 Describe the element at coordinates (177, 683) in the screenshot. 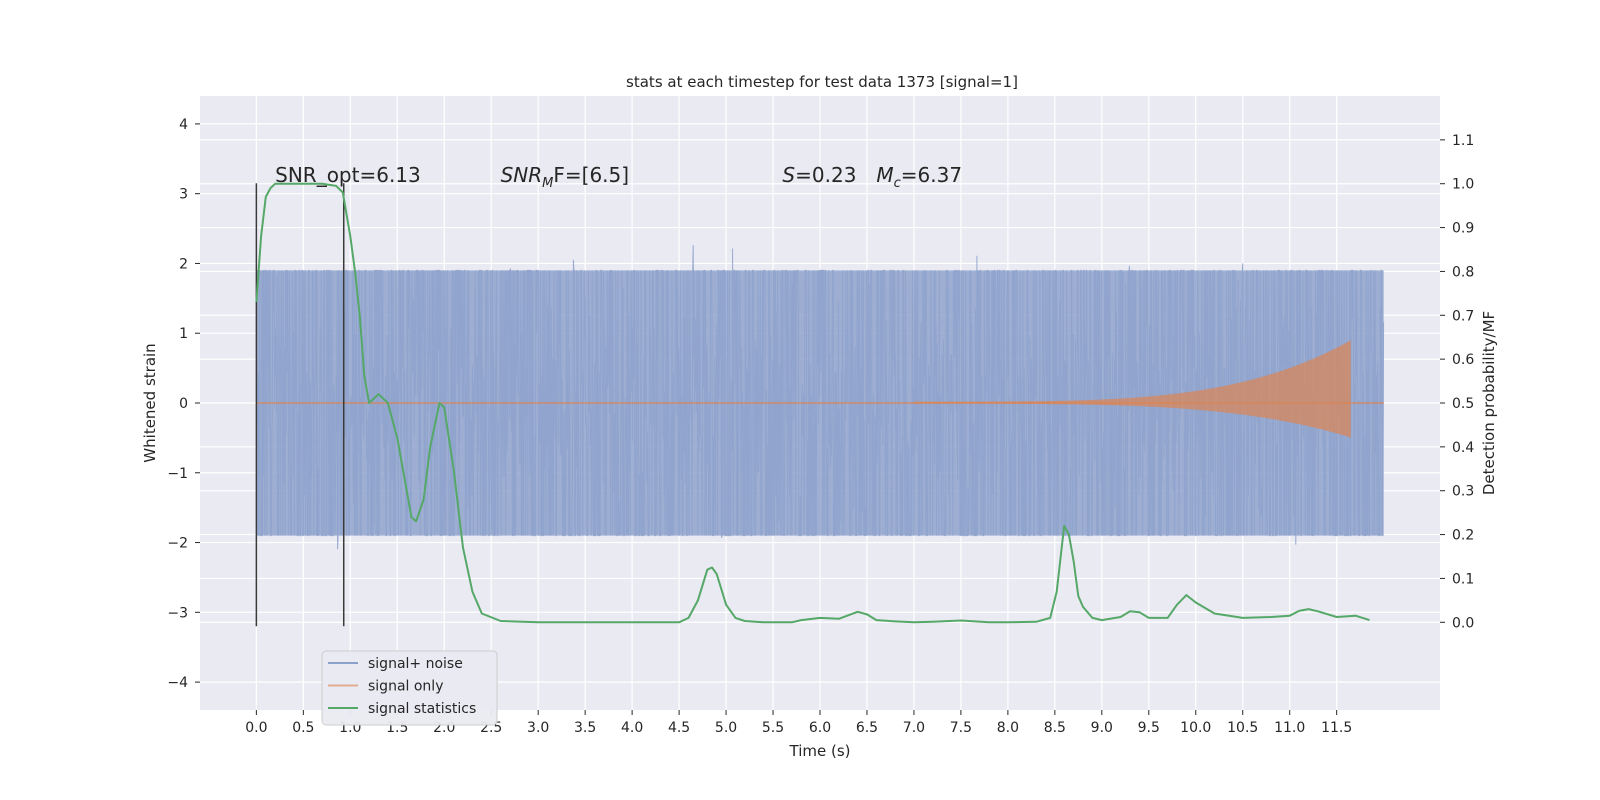

I see `left-y-tick-label: −4` at that location.